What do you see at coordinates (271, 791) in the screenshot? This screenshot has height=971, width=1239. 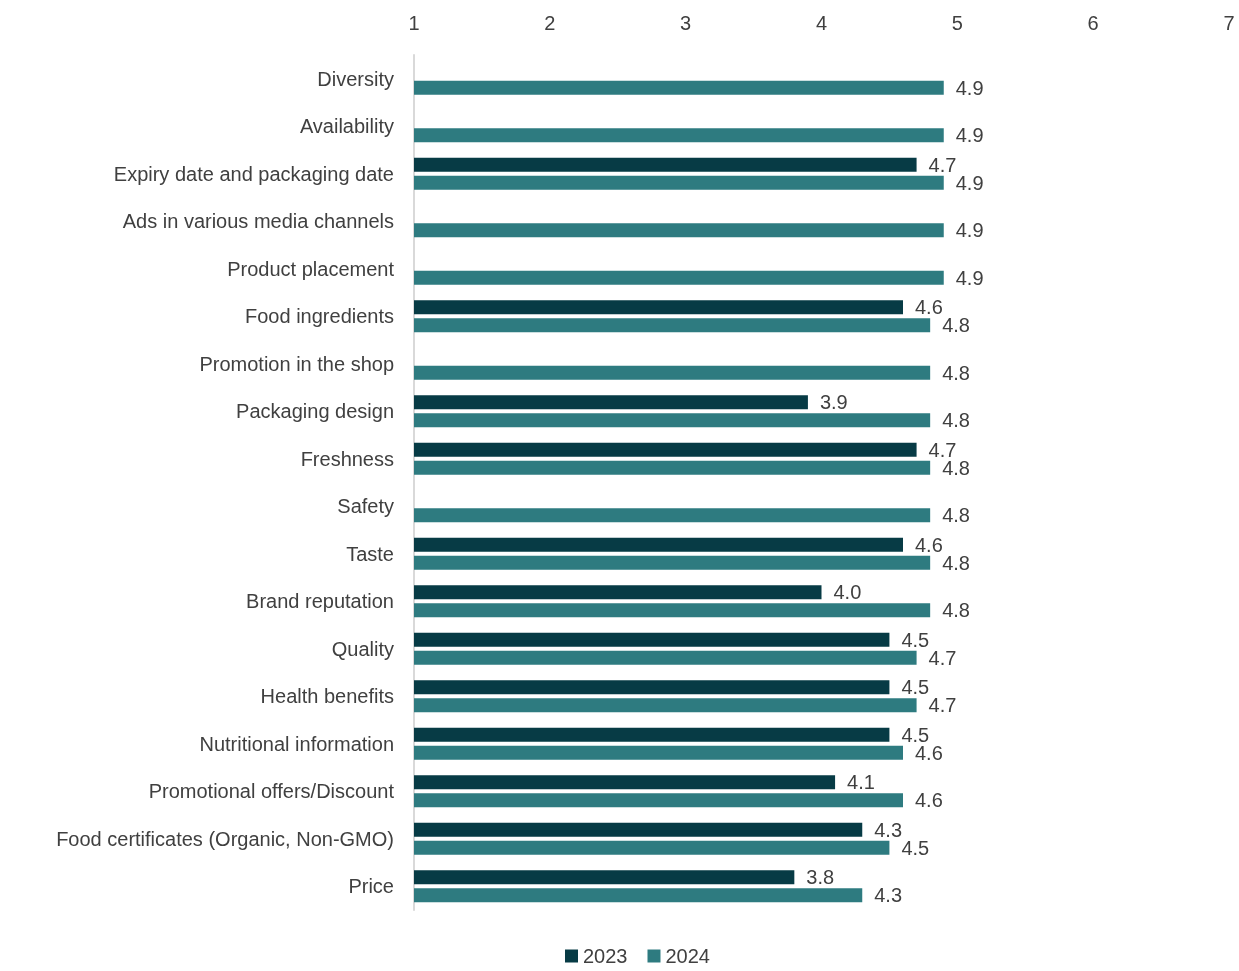 I see `y-tick-label: Promotional offers/Discount` at bounding box center [271, 791].